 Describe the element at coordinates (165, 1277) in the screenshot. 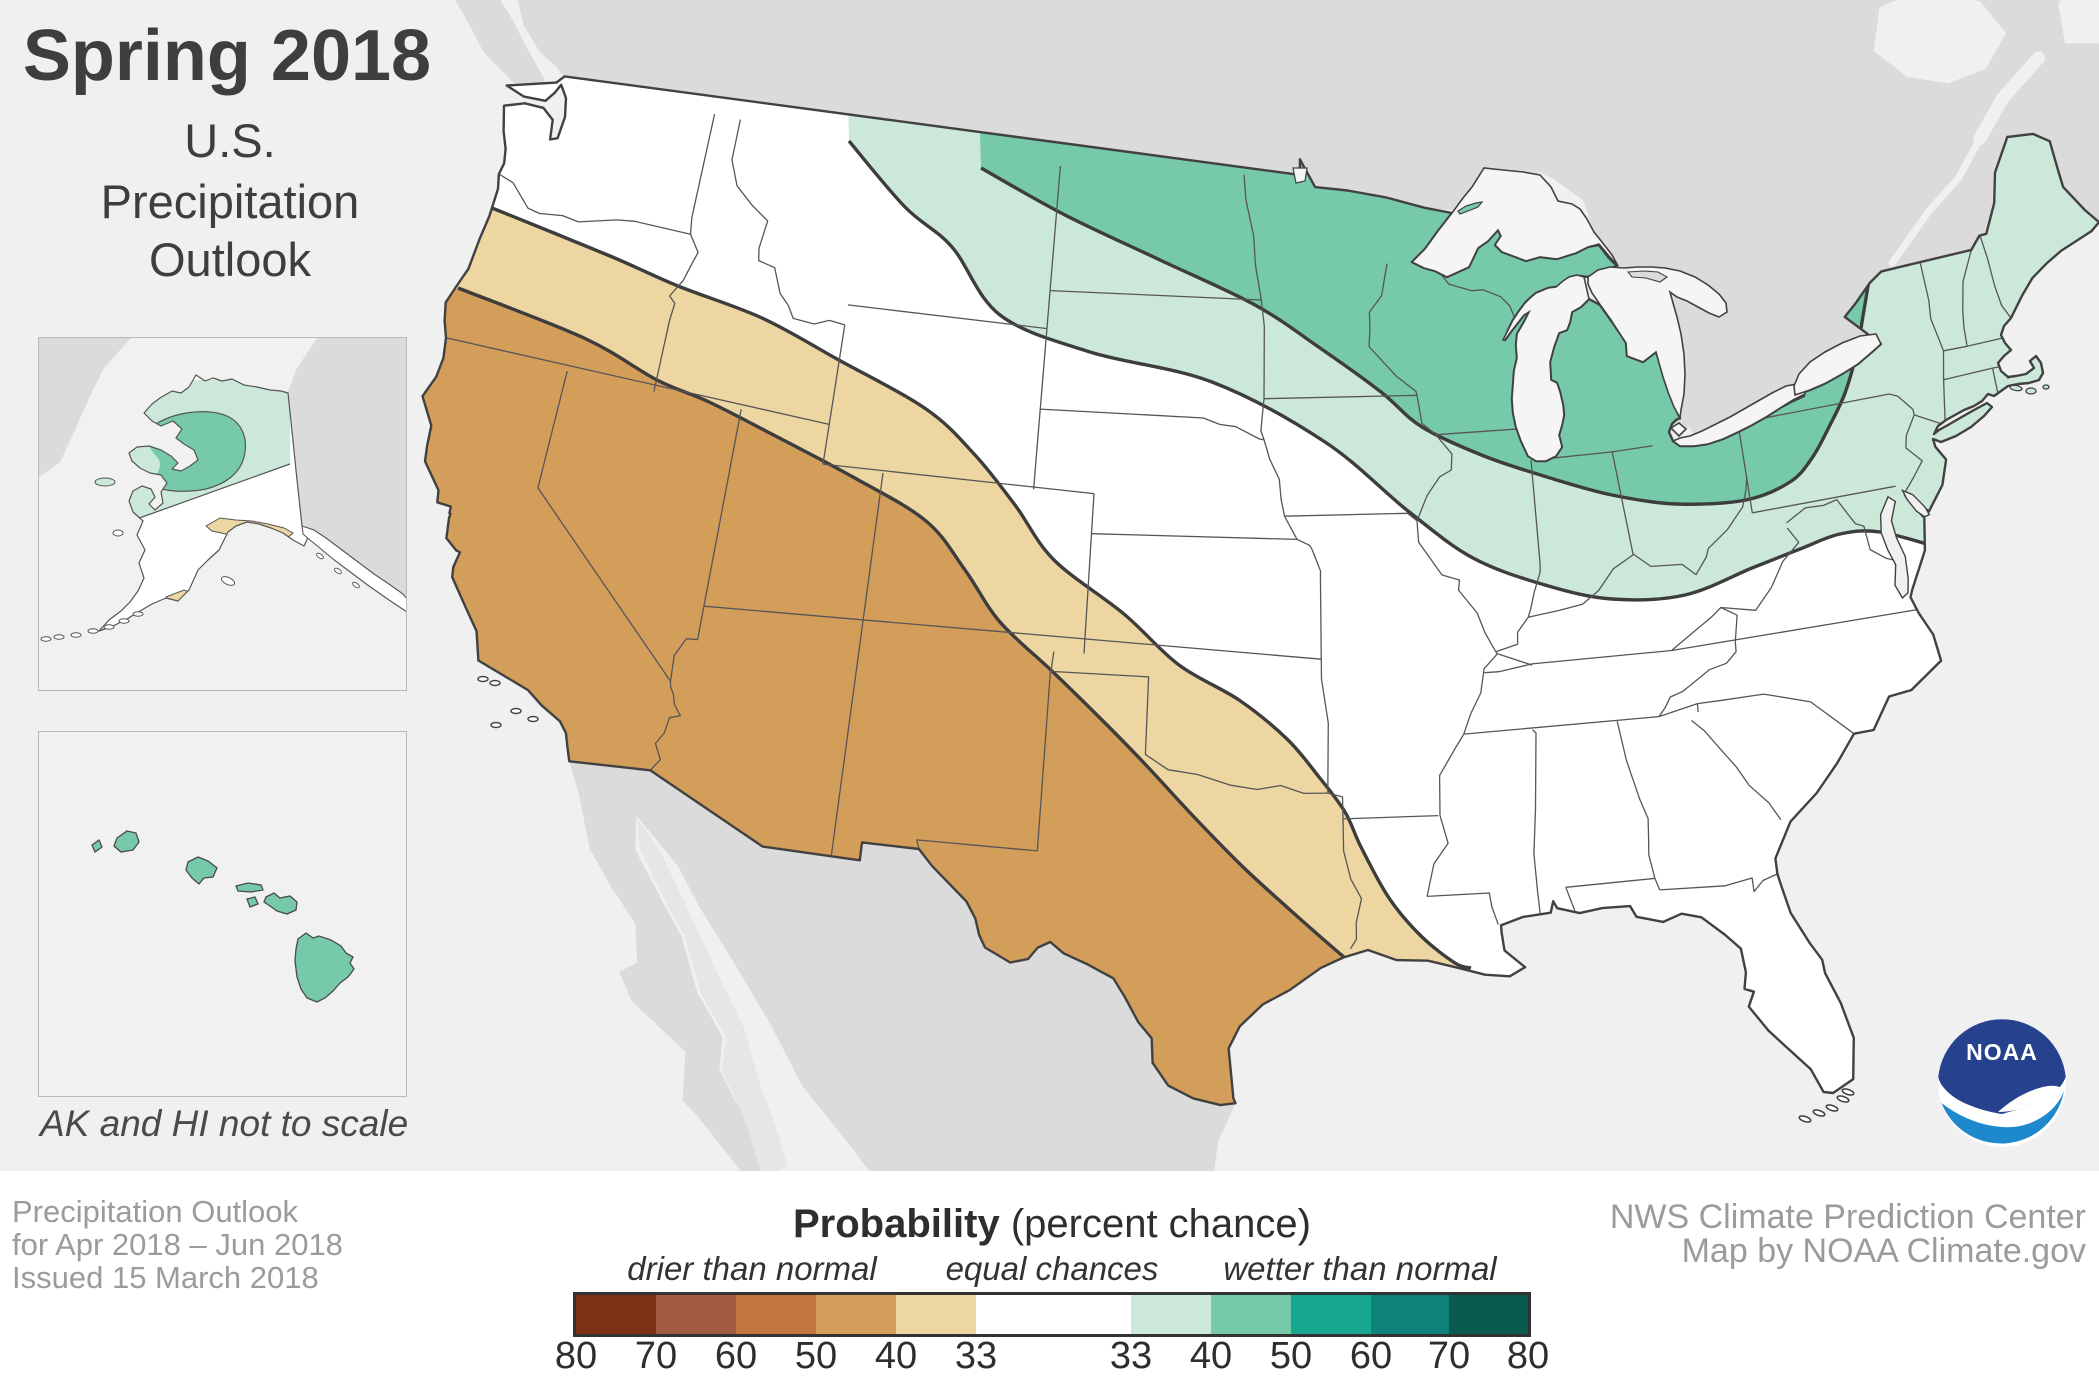

I see `svg-text: Issued 15 March 2018` at that location.